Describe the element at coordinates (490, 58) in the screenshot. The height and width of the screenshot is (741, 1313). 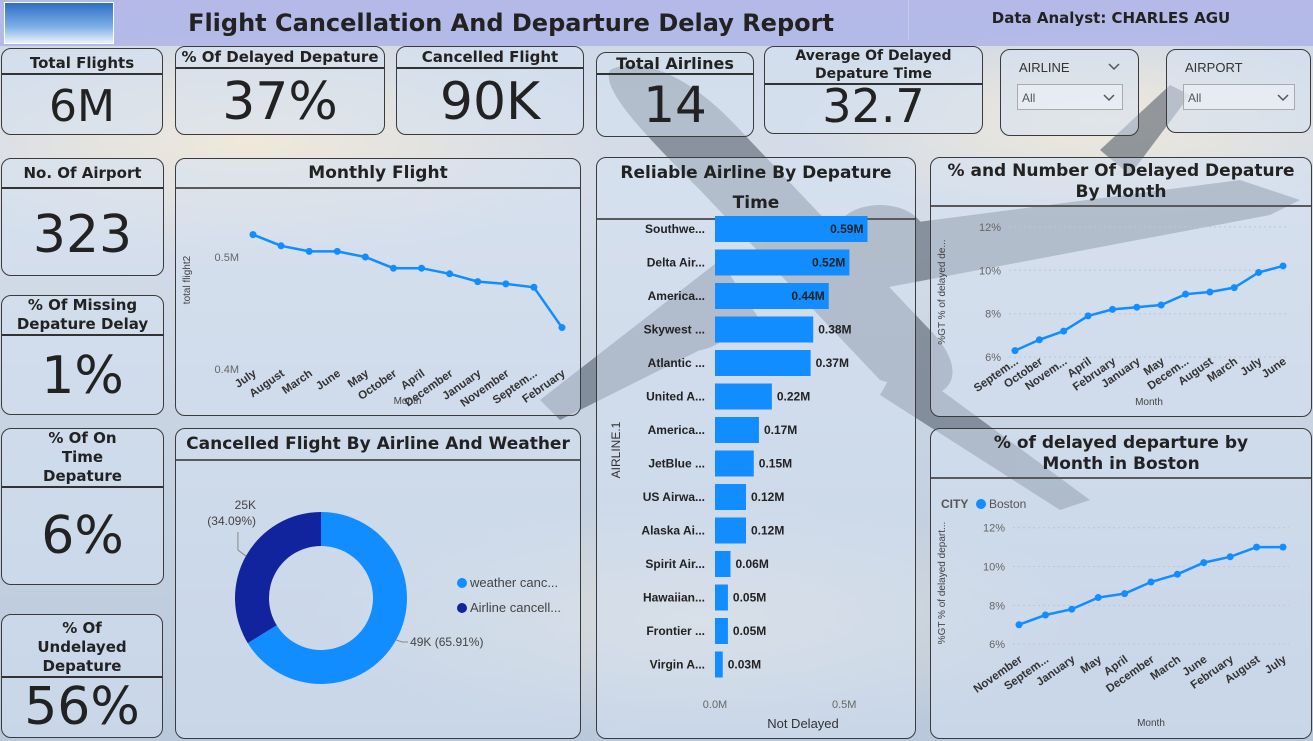
I see `kpi-label: Cancelled Flight` at that location.